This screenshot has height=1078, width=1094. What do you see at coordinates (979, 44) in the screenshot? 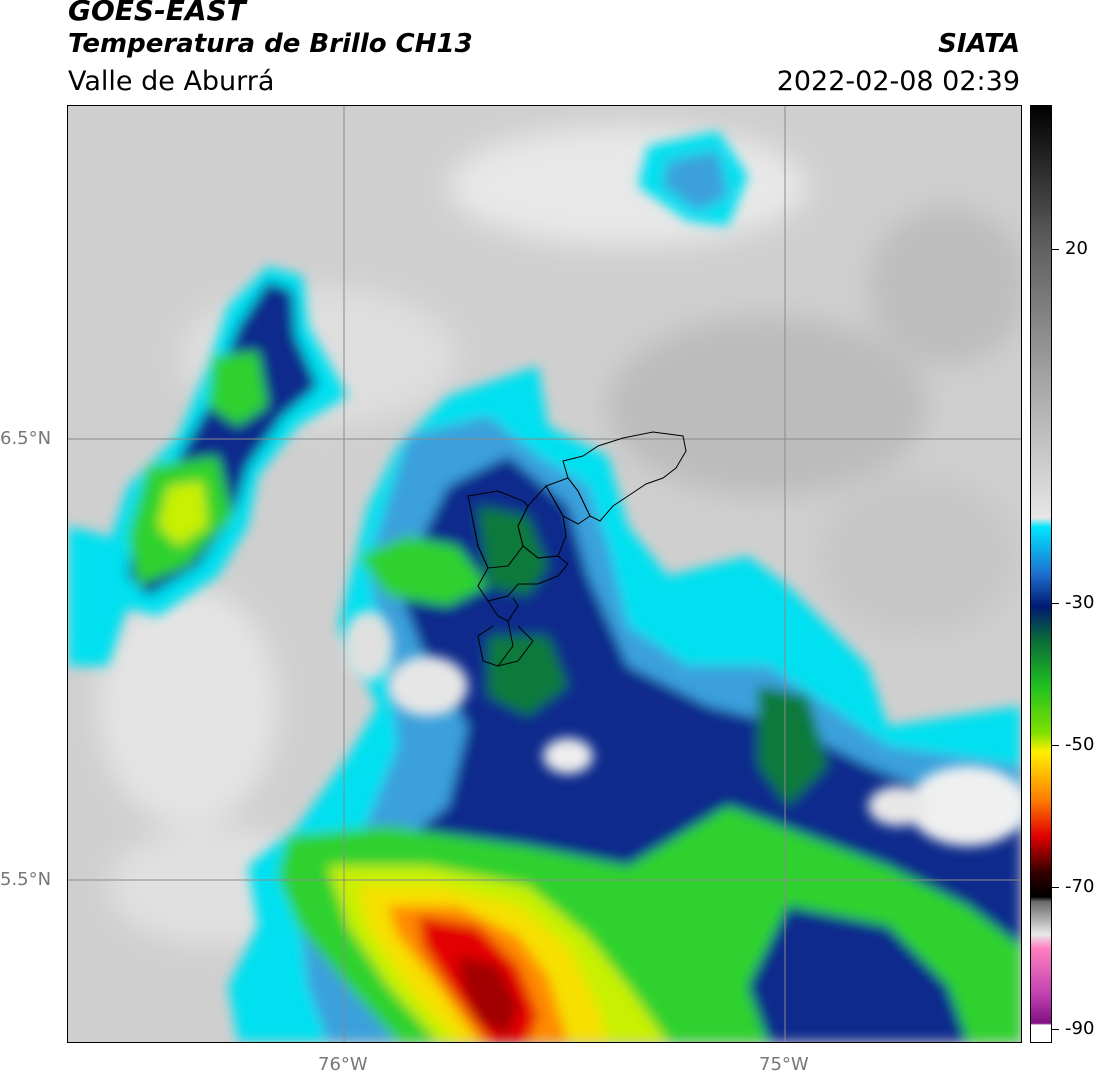
I see `organization-name: SIATA` at bounding box center [979, 44].